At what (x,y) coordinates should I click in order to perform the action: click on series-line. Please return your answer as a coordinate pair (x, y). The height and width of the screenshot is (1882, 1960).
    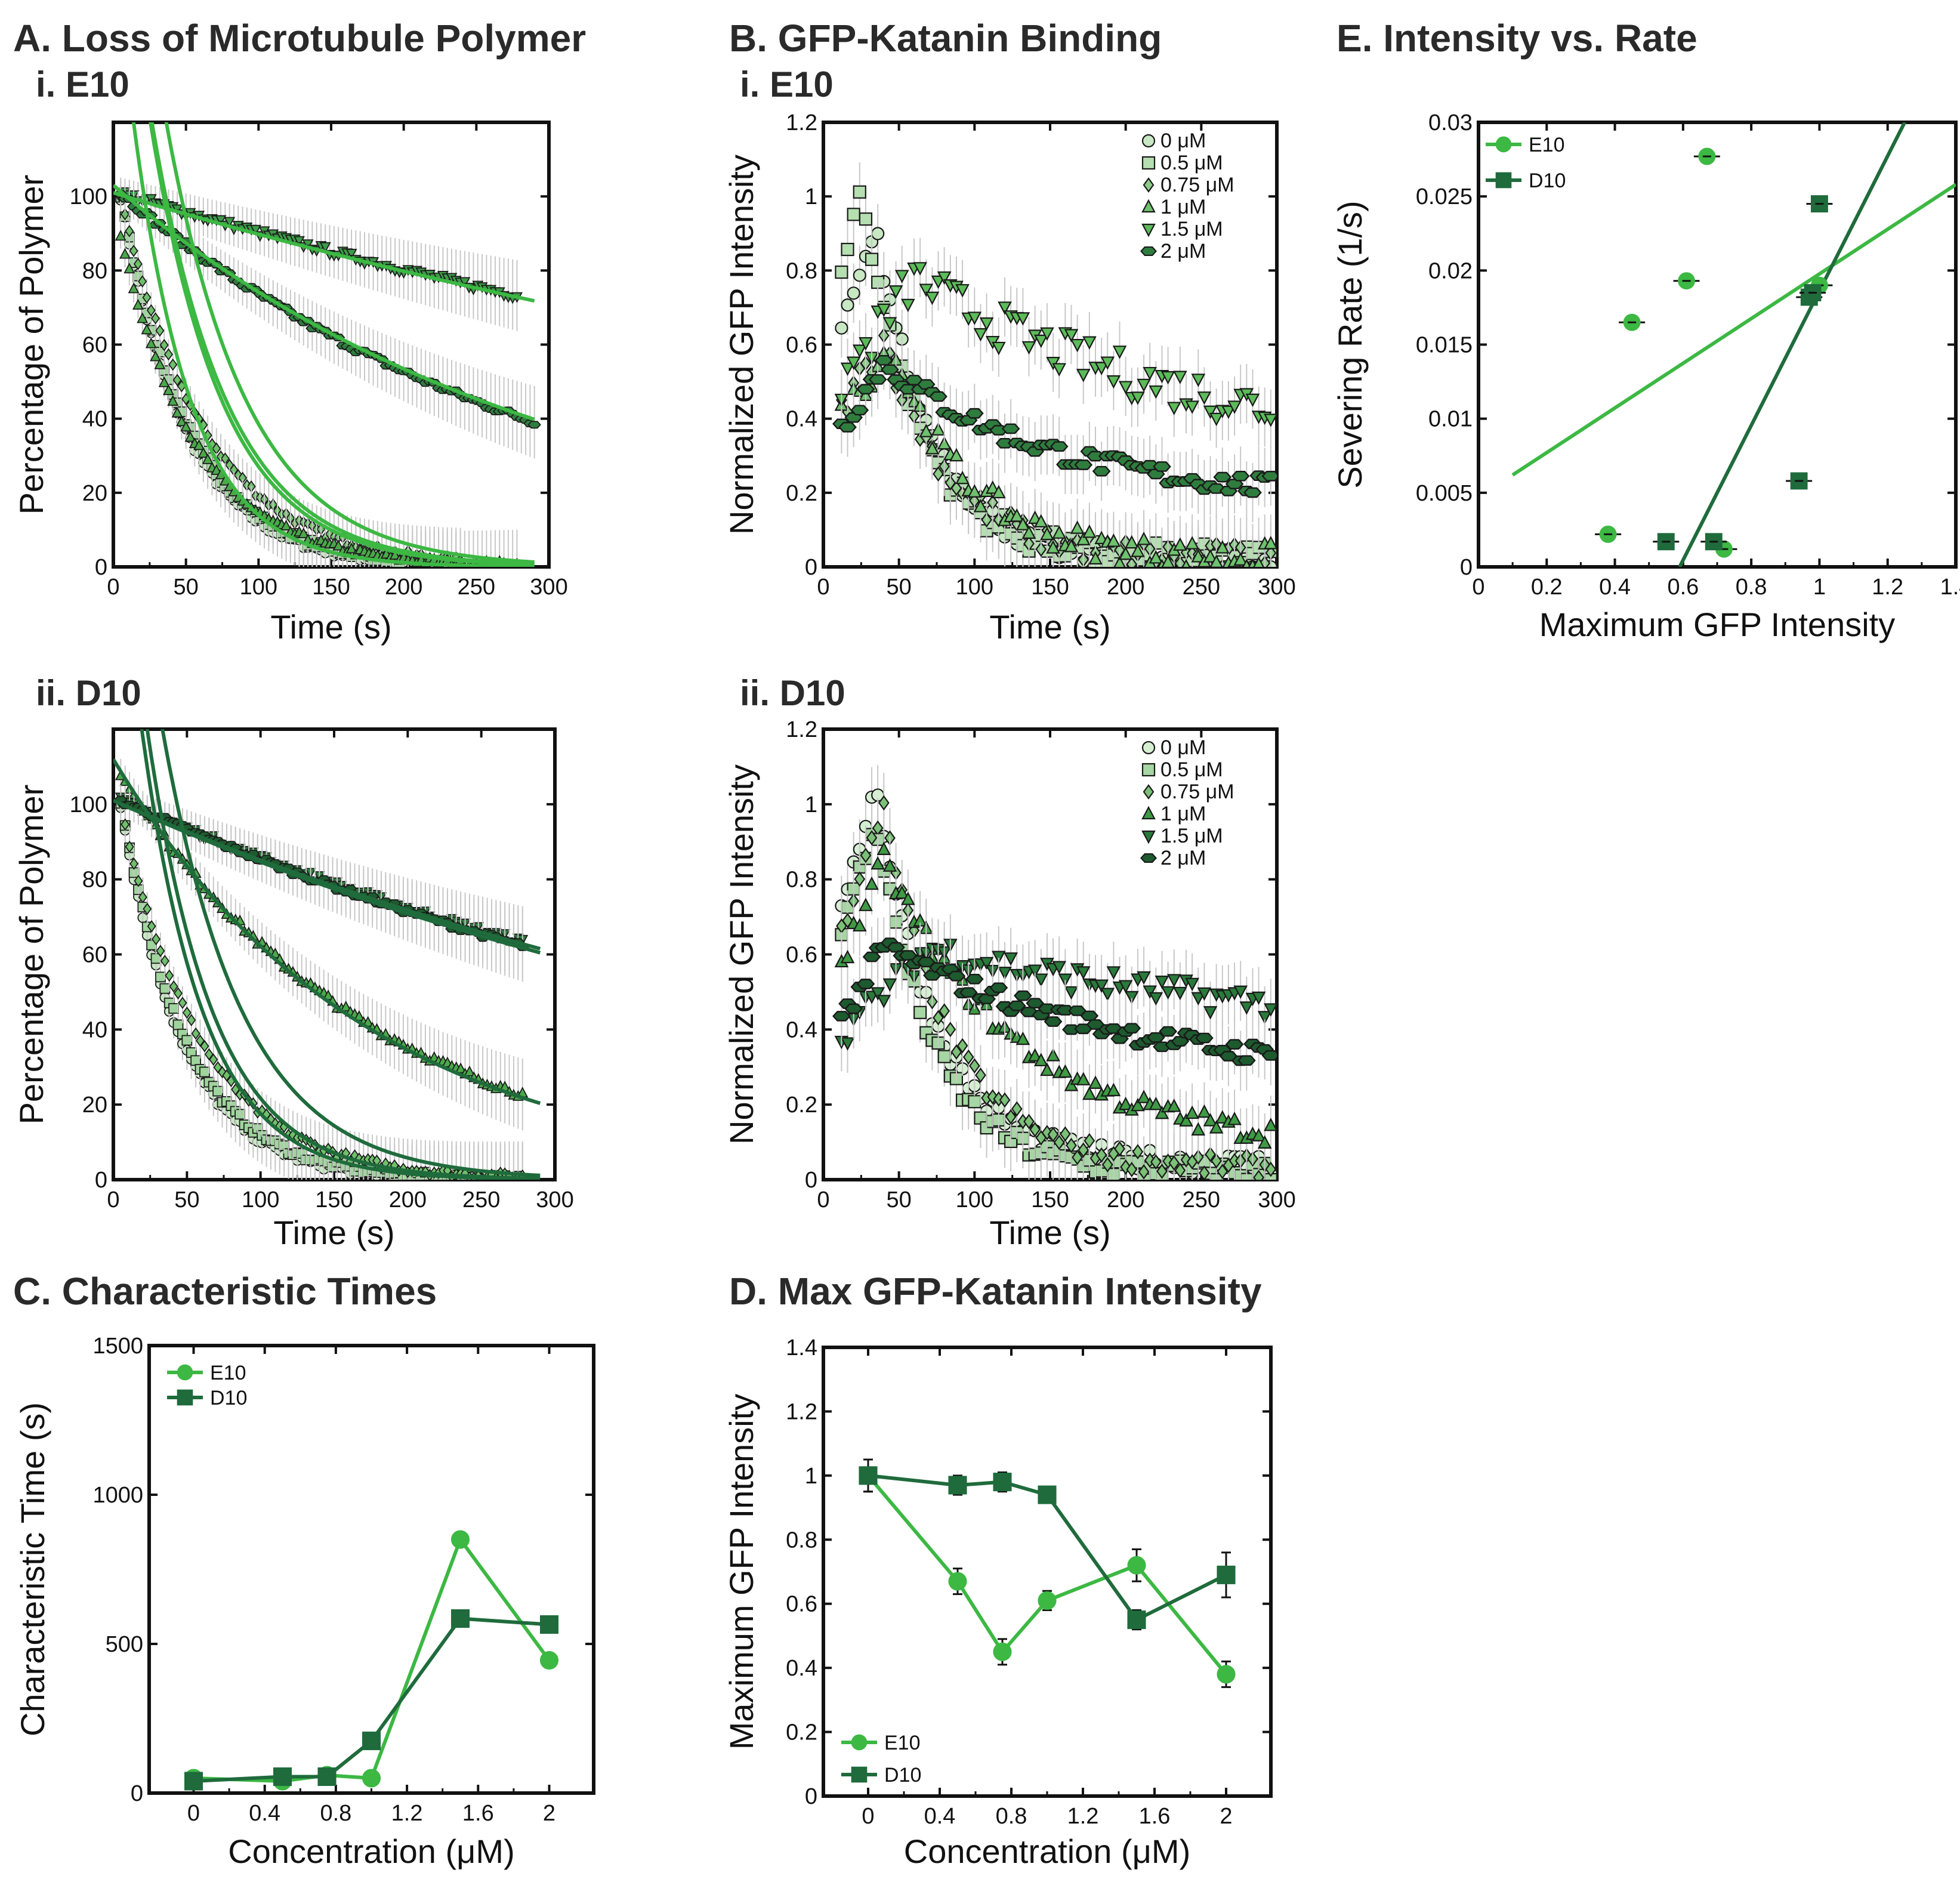
    Looking at the image, I should click on (371, 1699).